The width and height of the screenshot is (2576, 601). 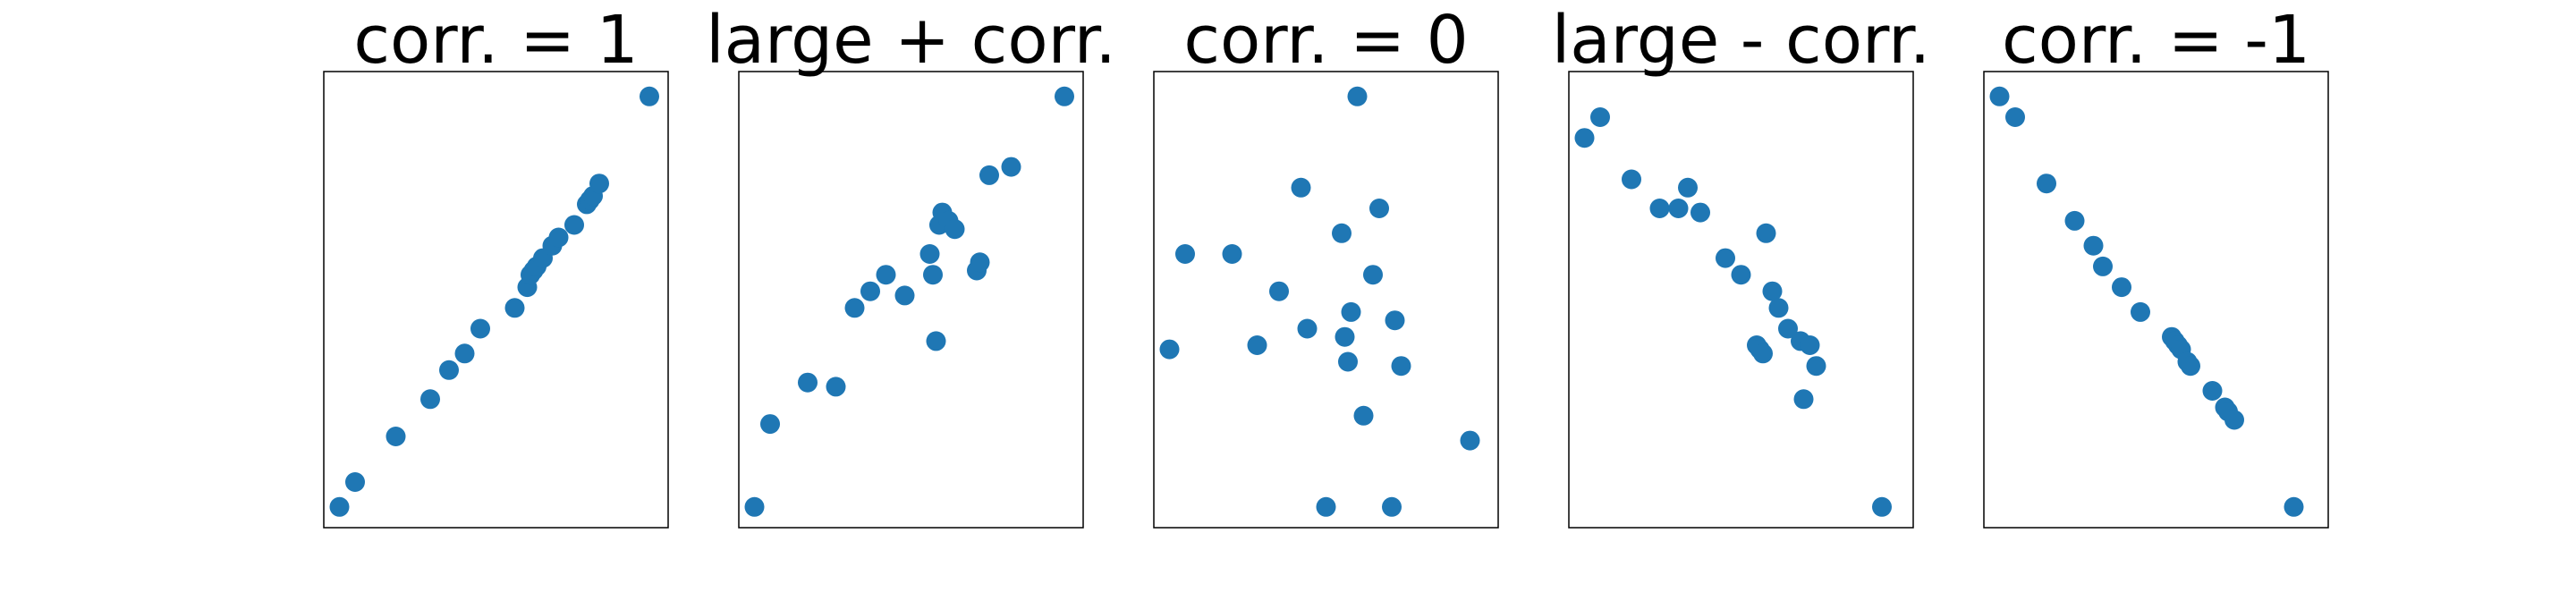 I want to click on scatter-panel: corr. = -1, so click(x=2156, y=265).